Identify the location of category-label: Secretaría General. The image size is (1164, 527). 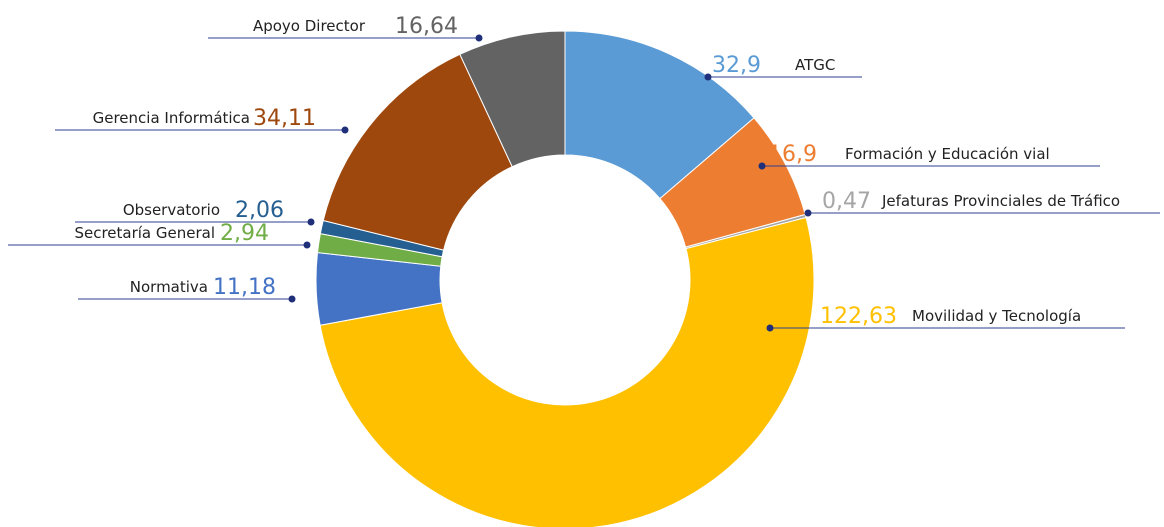
(144, 233).